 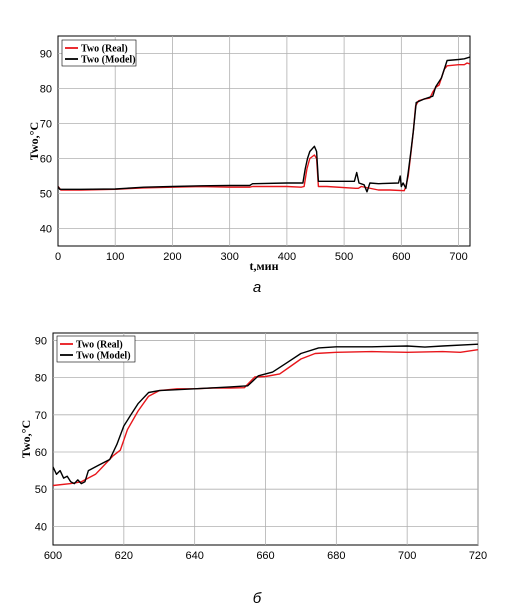 What do you see at coordinates (287, 257) in the screenshot?
I see `x-tick-label: 400` at bounding box center [287, 257].